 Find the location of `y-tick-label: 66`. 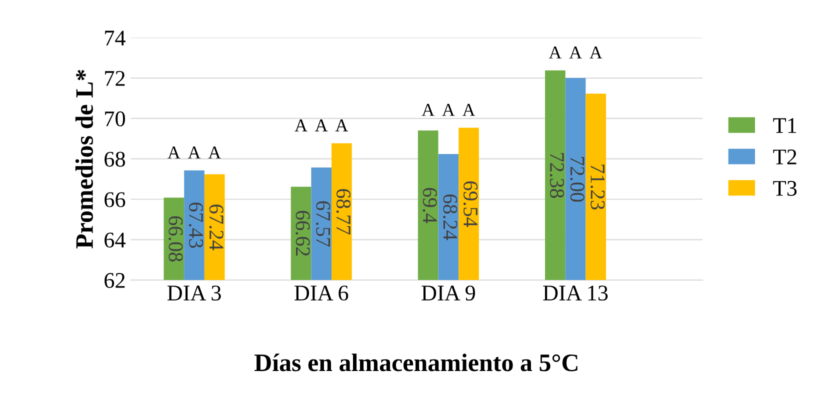

y-tick-label: 66 is located at coordinates (115, 200).